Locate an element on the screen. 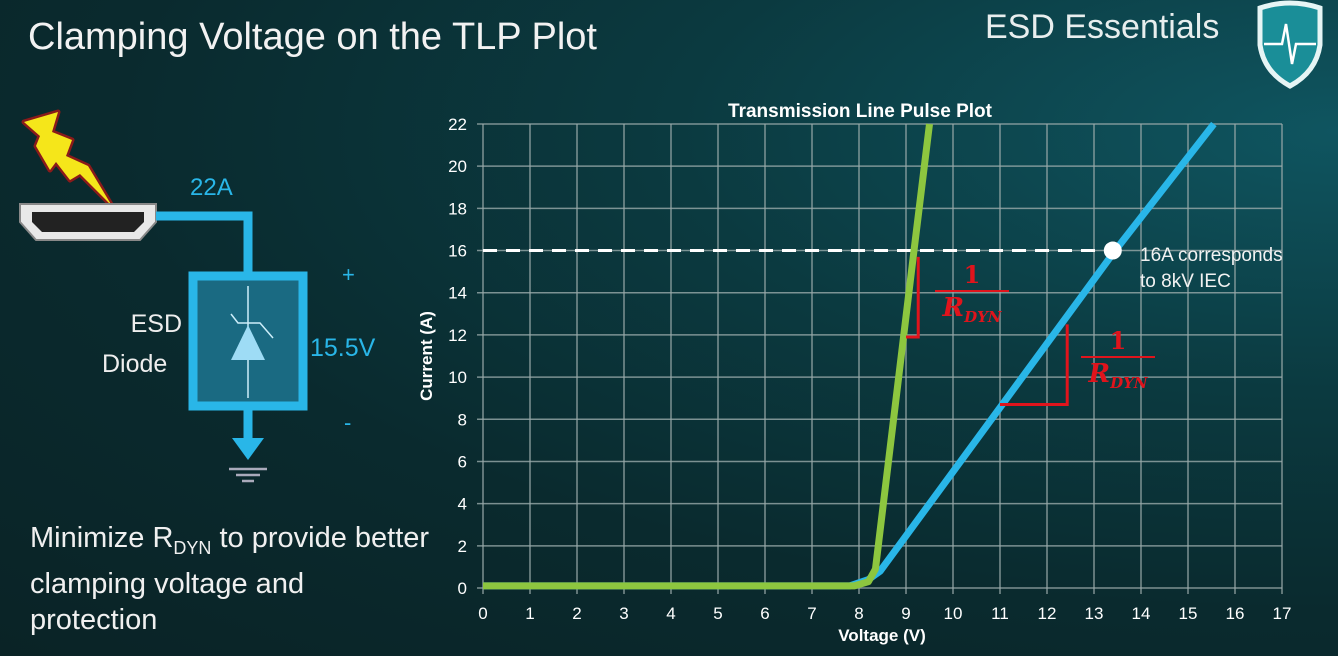 The image size is (1338, 656). y-tick-label: 20 is located at coordinates (457, 166).